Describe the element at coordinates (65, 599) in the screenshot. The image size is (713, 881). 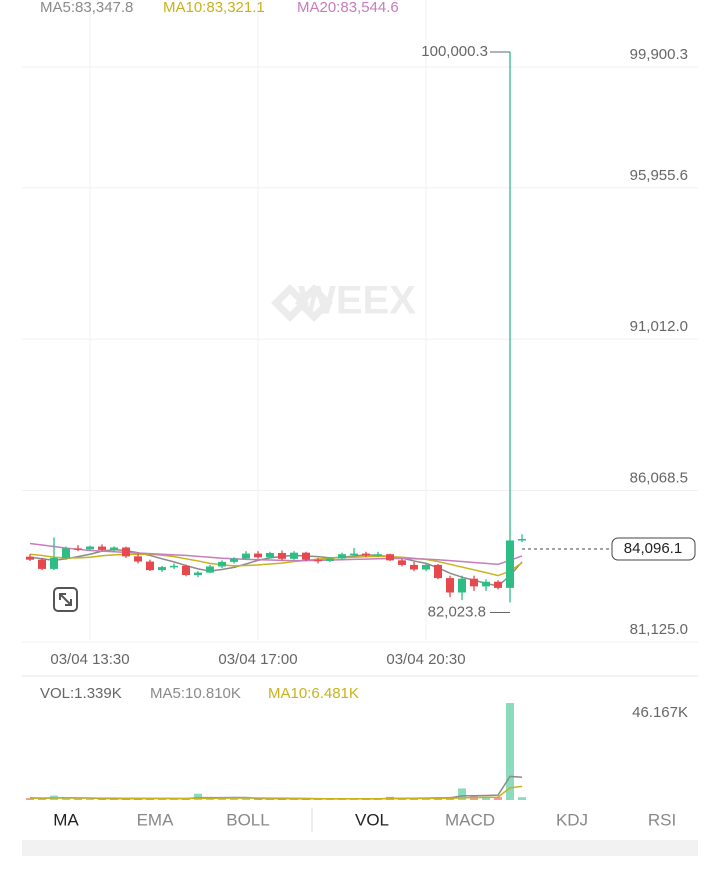
I see `expand-button` at that location.